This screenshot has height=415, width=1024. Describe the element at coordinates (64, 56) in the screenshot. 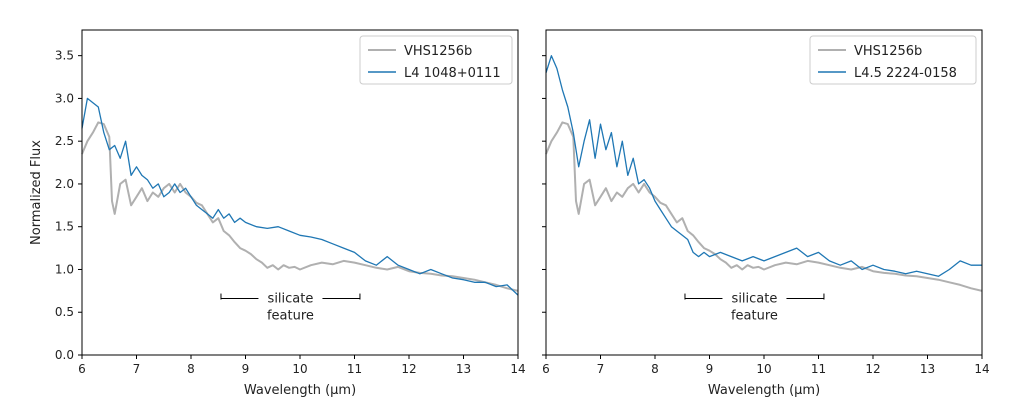

I see `y-tick-label: 3.5` at that location.